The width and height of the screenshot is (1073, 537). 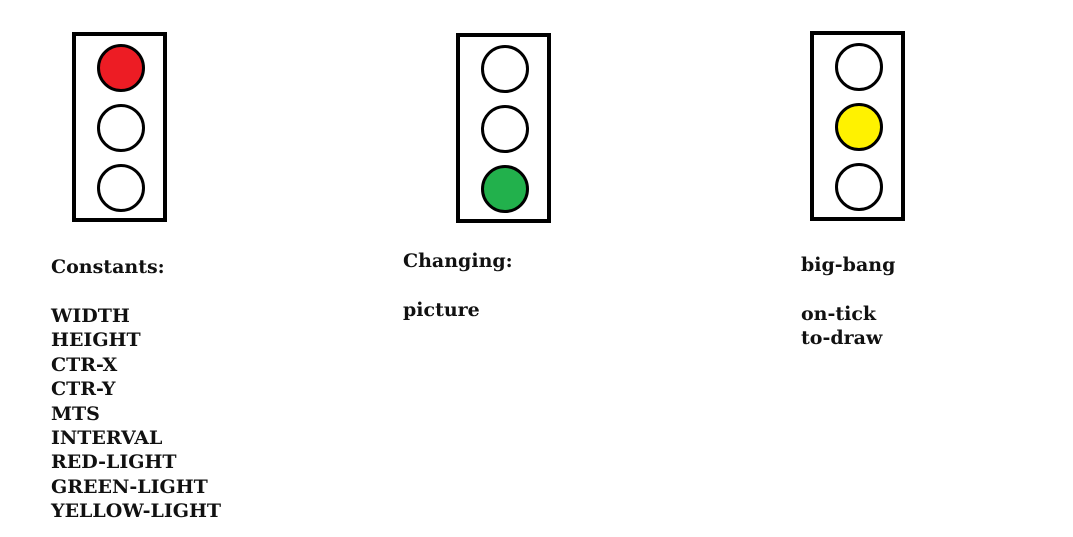 What do you see at coordinates (458, 285) in the screenshot?
I see `changing-column: Changing: picture` at bounding box center [458, 285].